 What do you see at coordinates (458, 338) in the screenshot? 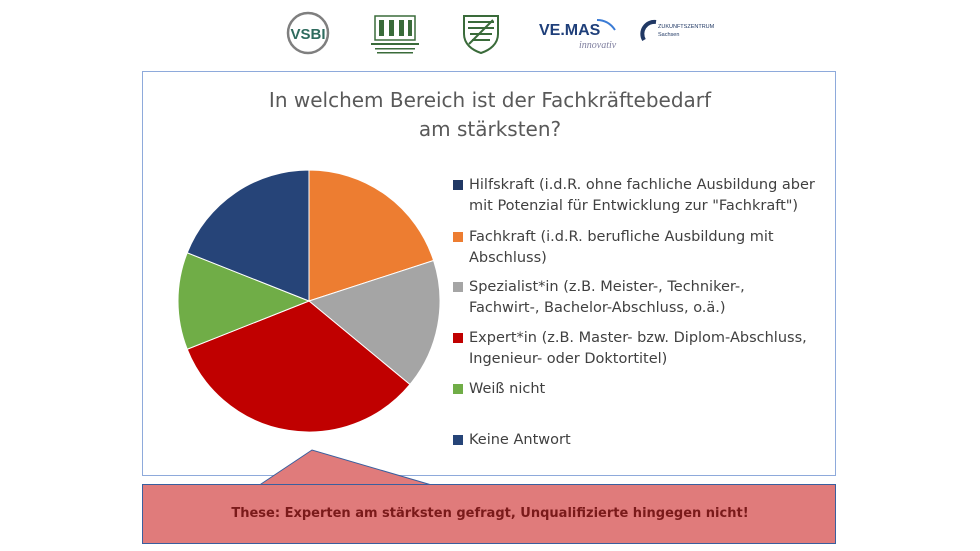
I see `legend-swatch-expert` at bounding box center [458, 338].